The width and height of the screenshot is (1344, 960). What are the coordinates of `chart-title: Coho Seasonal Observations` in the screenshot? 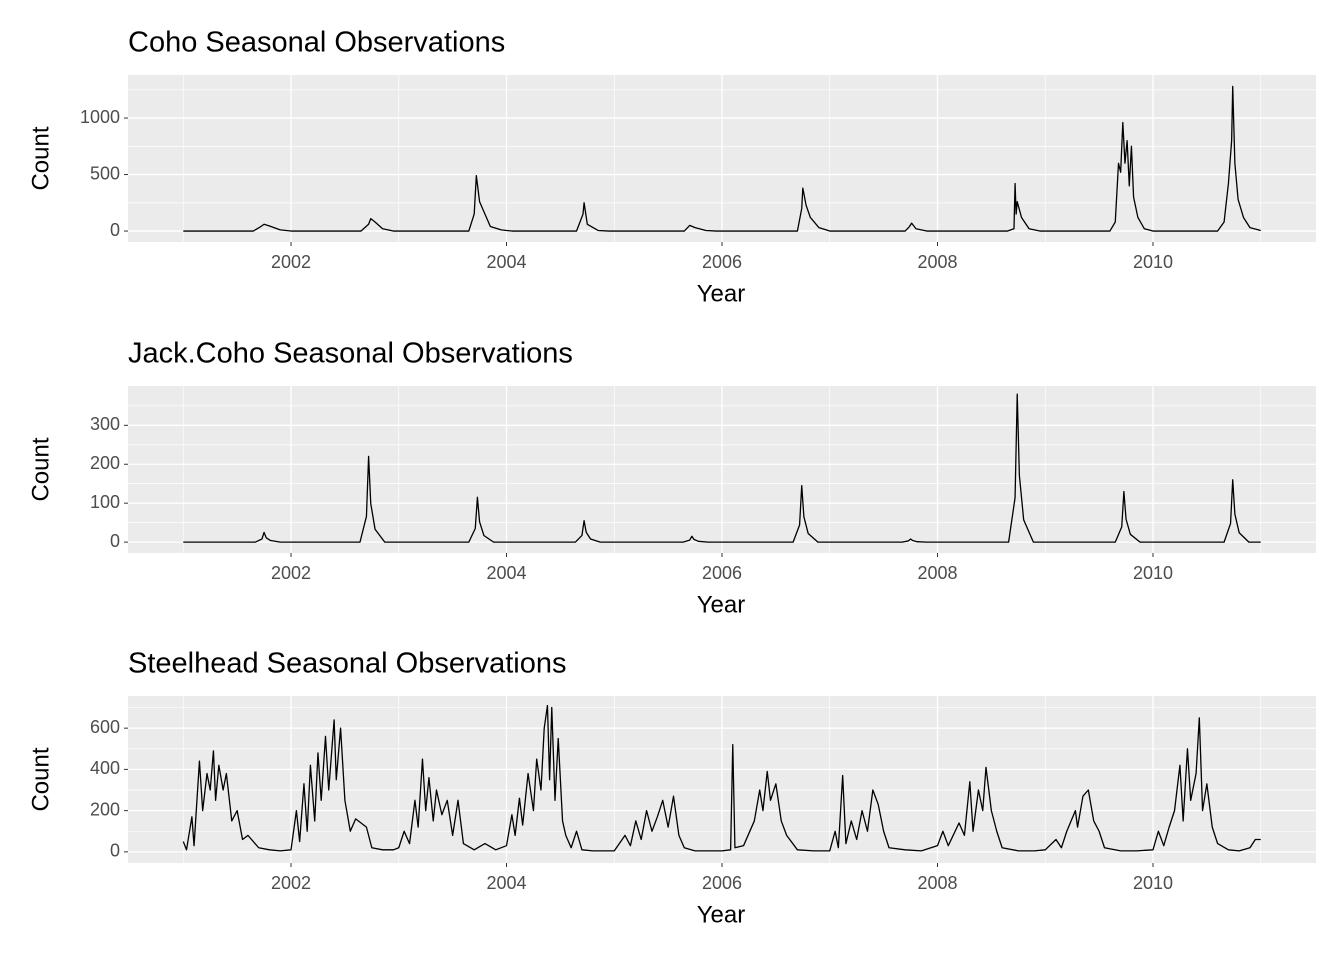 It's located at (316, 43).